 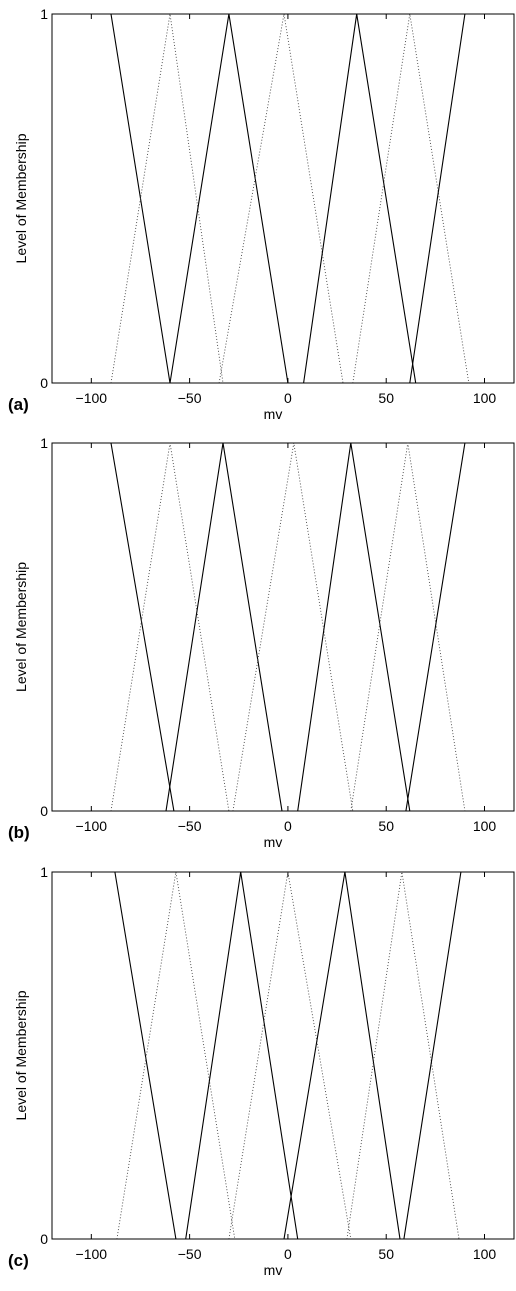 What do you see at coordinates (18, 1260) in the screenshot?
I see `panel-label: (c)` at bounding box center [18, 1260].